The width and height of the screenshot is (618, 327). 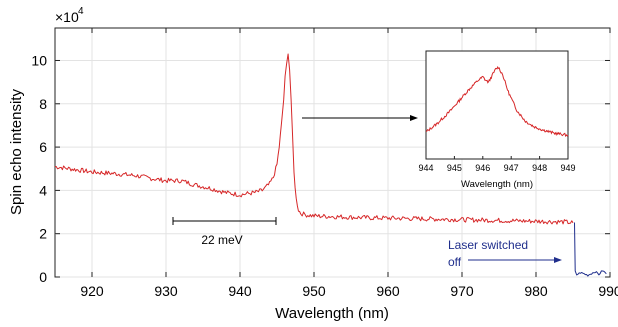 I want to click on x-tick-label: 950, so click(x=314, y=291).